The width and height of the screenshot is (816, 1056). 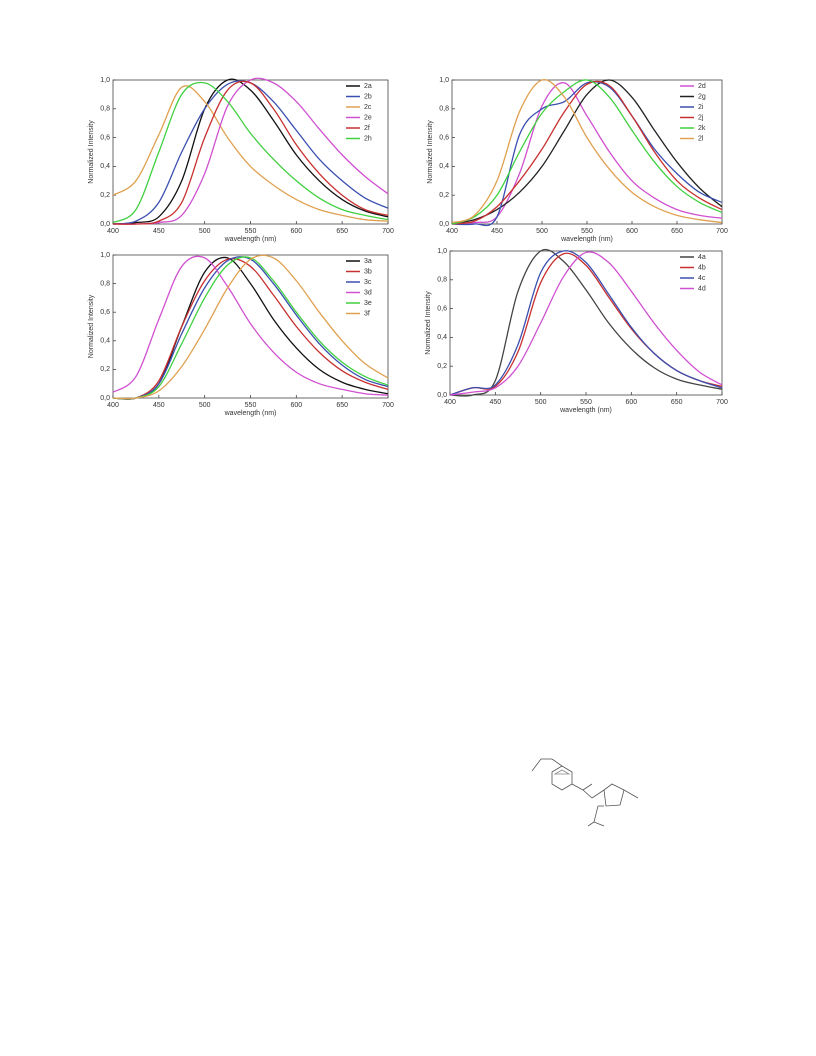 I want to click on legend-label: 4b, so click(x=702, y=267).